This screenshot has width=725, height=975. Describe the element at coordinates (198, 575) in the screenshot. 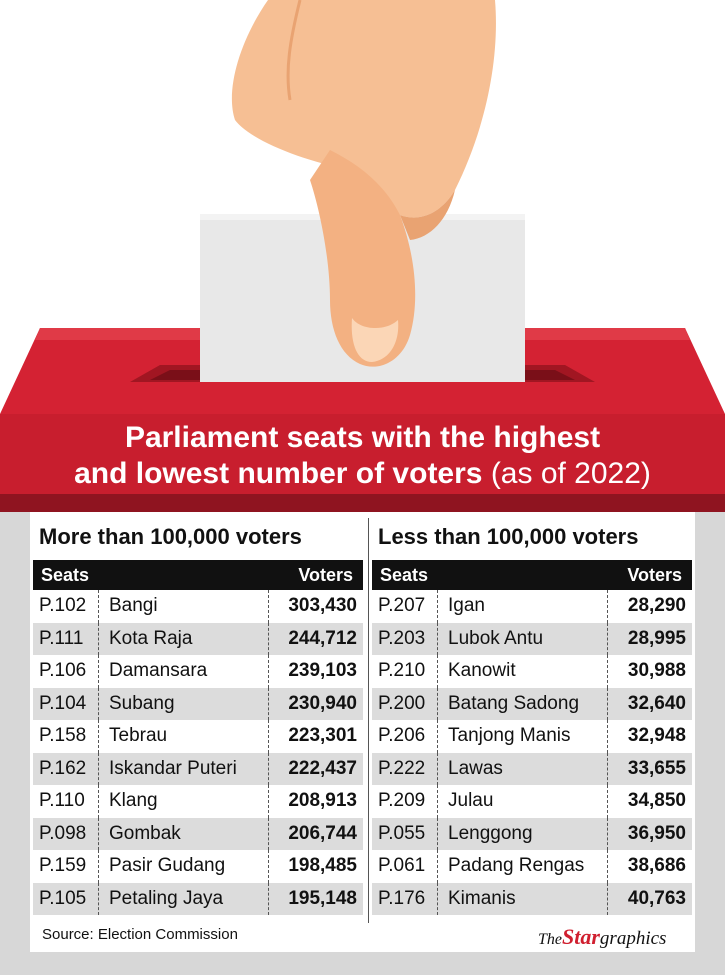

I see `highest-voters-header-row: Seats Voters` at that location.